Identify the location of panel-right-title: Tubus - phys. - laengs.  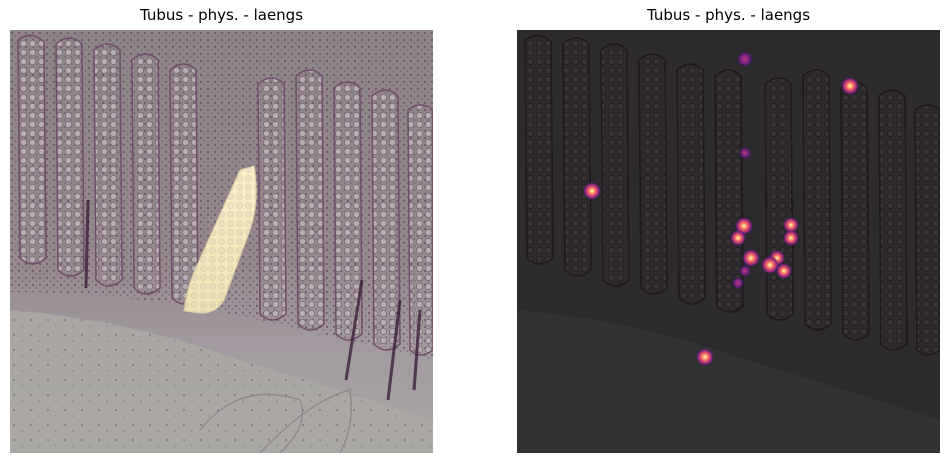
(728, 15).